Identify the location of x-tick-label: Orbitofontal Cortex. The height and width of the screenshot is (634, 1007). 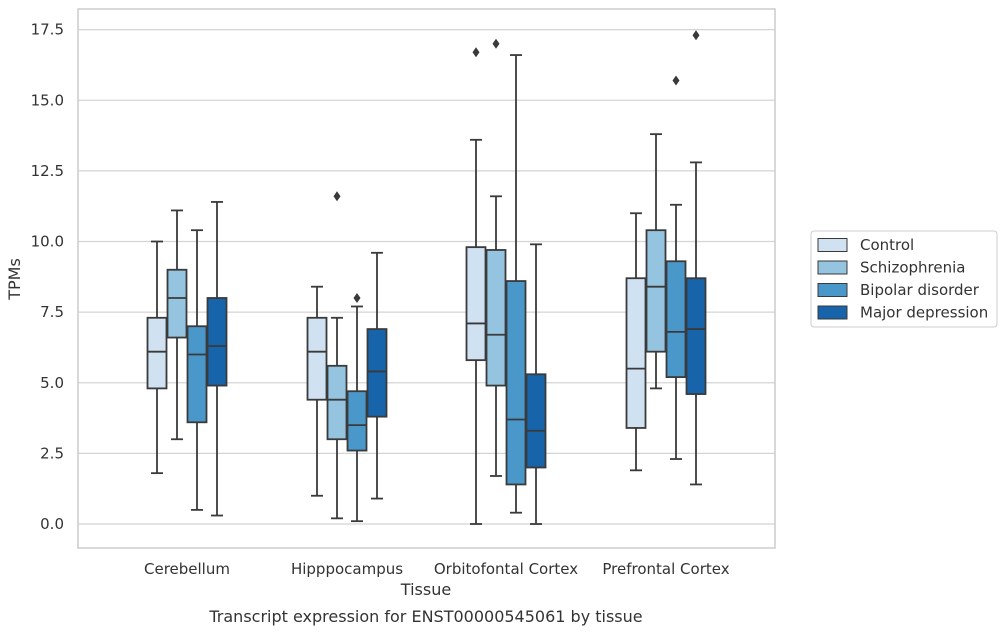
(506, 569).